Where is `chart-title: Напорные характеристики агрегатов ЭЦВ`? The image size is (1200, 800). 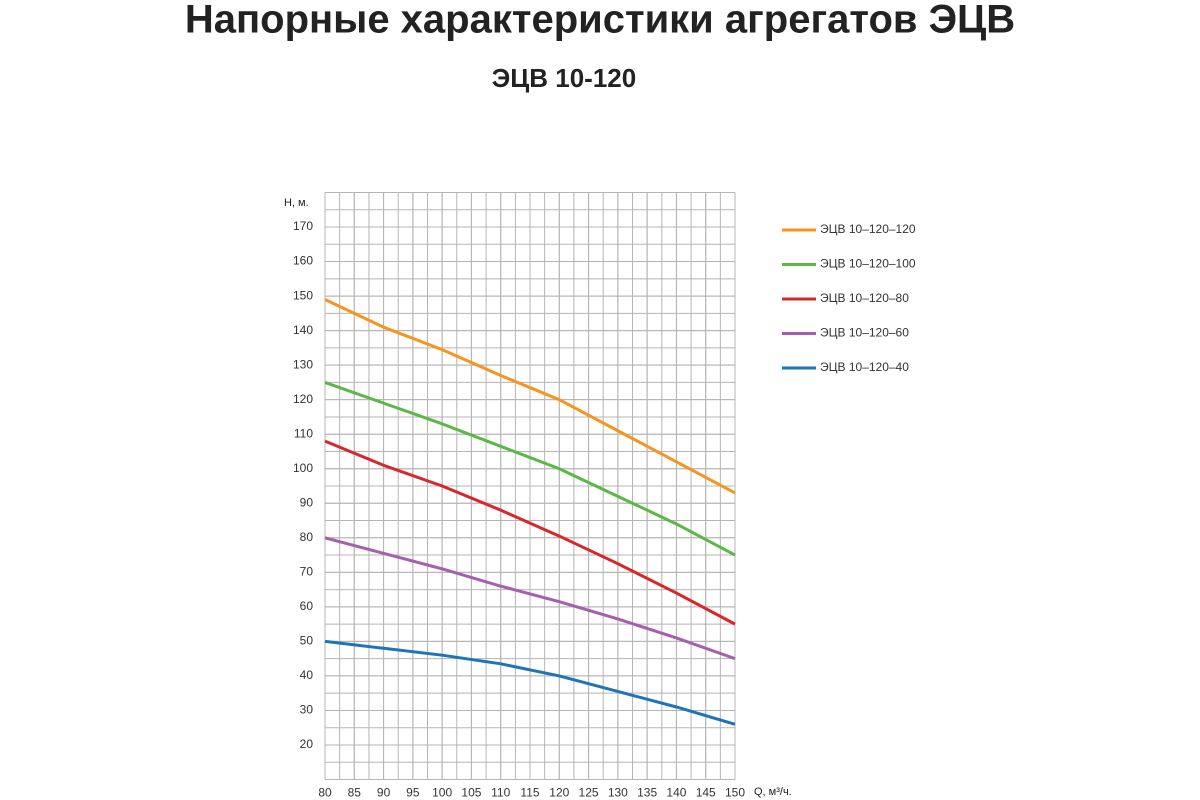
chart-title: Напорные характеристики агрегатов ЭЦВ is located at coordinates (600, 21).